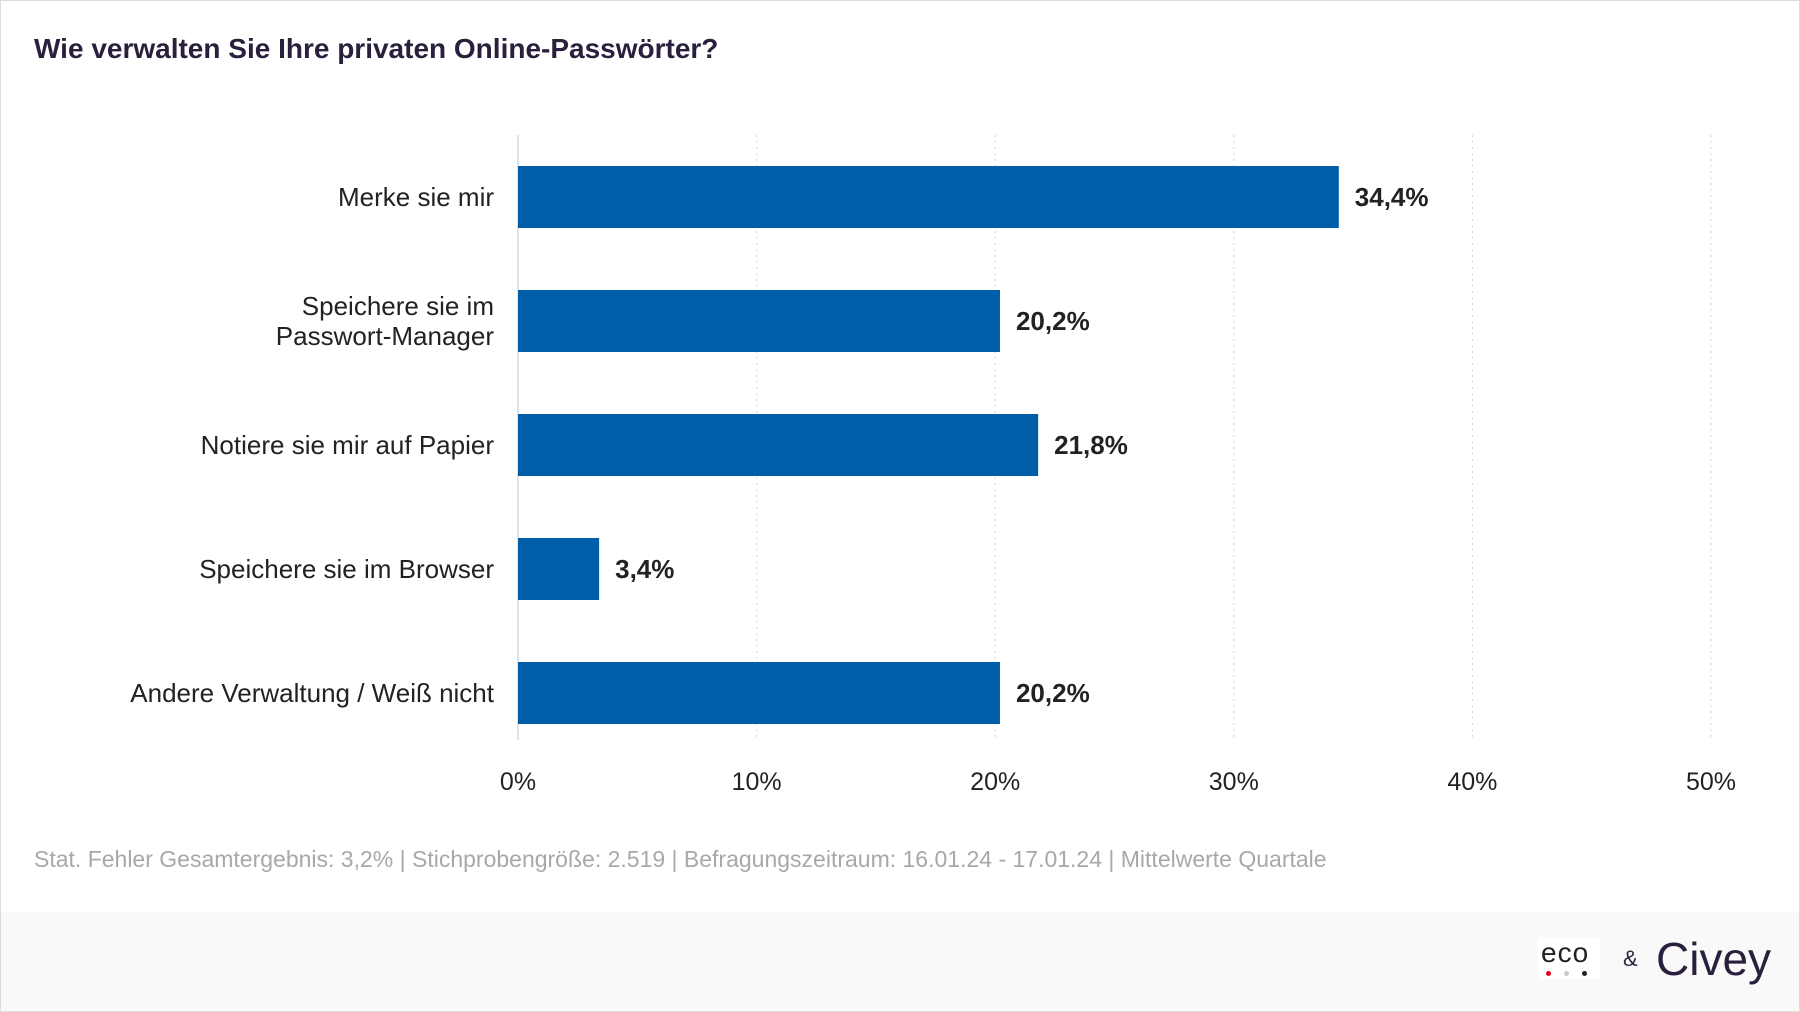 This screenshot has height=1012, width=1800. I want to click on category-label: Andere Verwaltung / Weiß nicht, so click(312, 693).